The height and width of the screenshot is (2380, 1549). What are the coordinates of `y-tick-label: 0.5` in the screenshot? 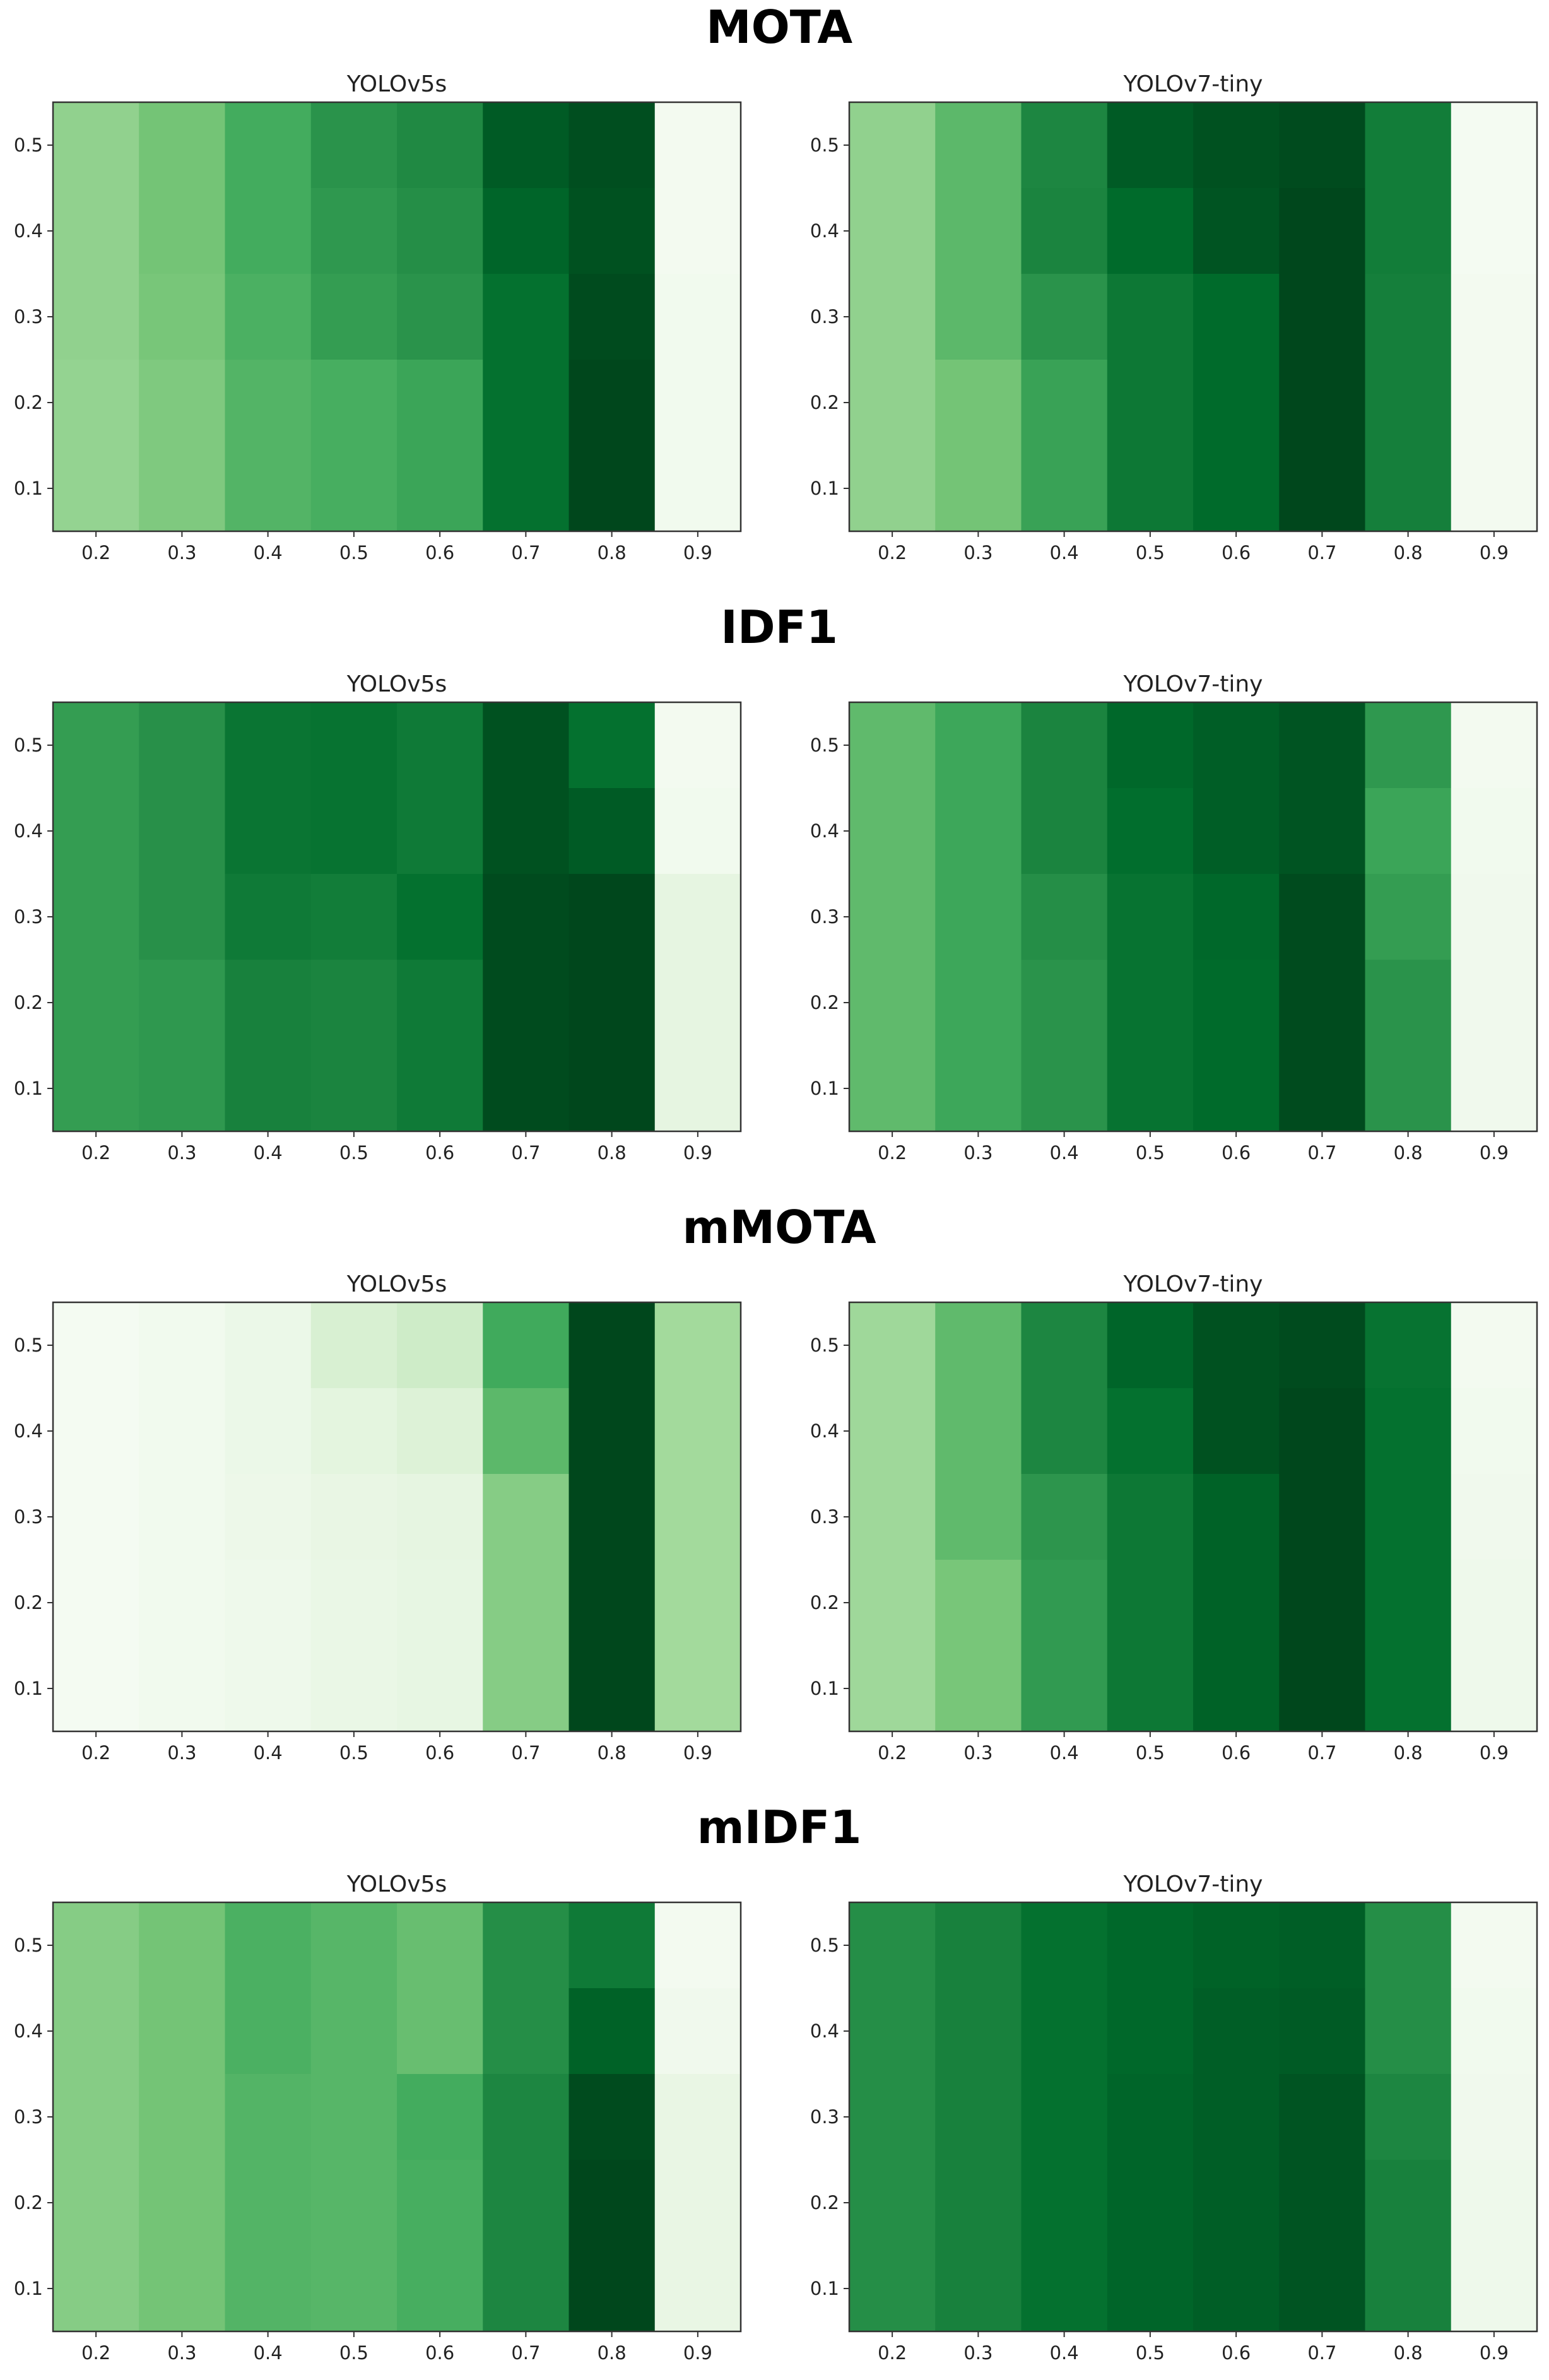 It's located at (28, 1946).